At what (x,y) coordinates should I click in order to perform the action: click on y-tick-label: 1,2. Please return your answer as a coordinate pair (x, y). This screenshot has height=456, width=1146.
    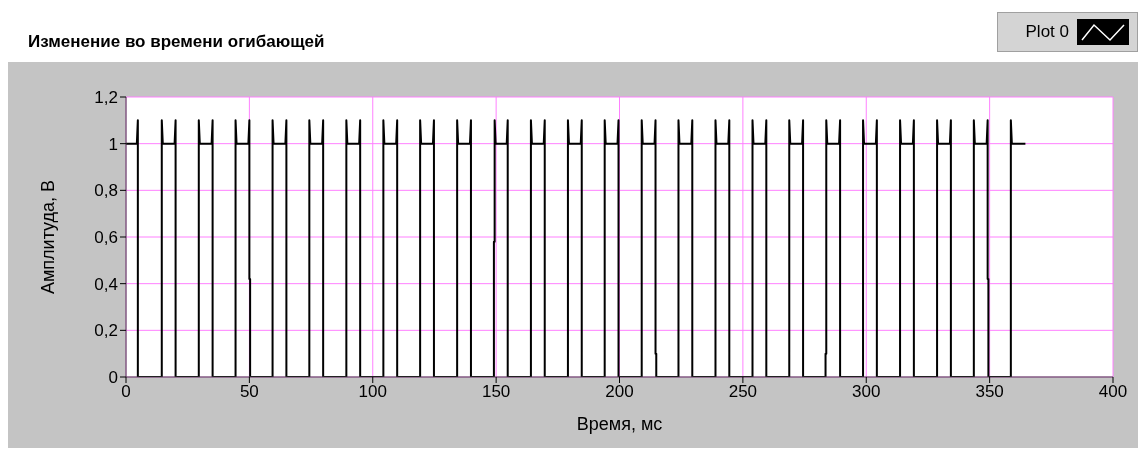
    Looking at the image, I should click on (106, 98).